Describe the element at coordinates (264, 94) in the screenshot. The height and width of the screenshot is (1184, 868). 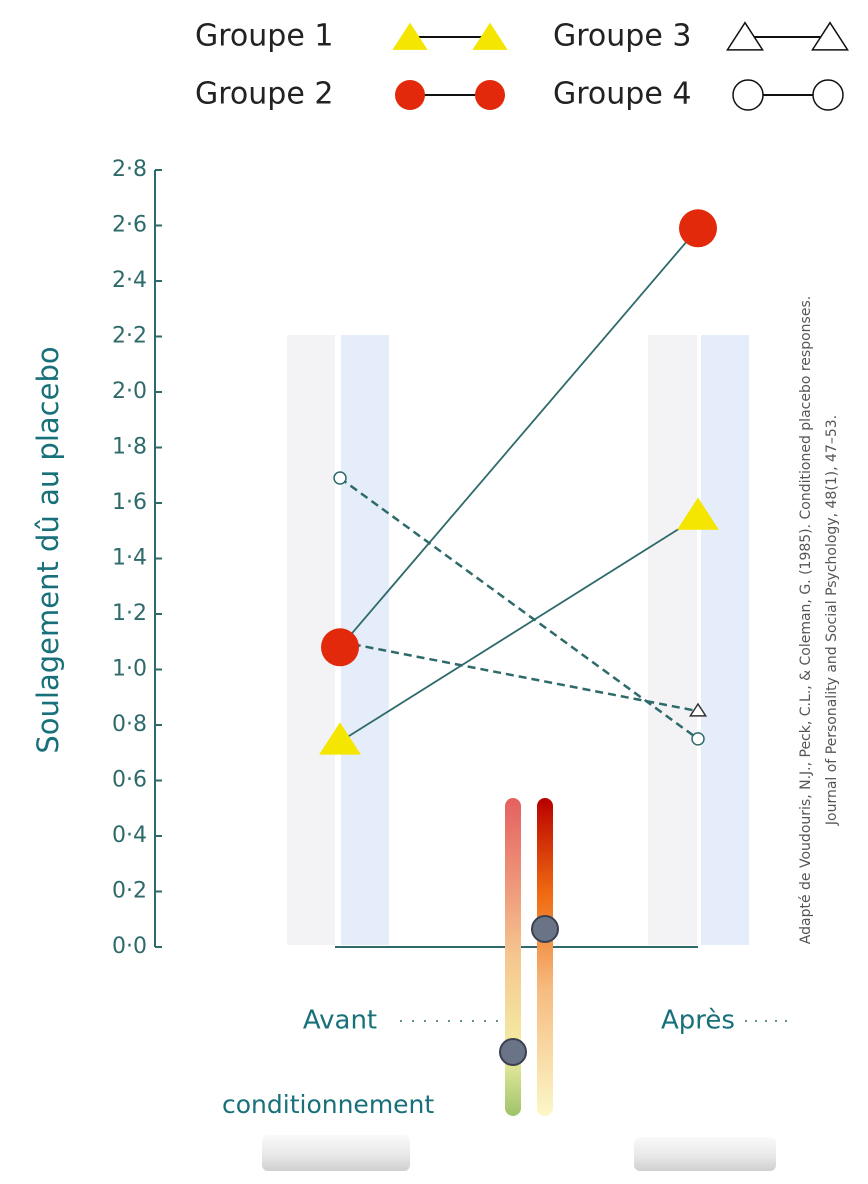
I see `legend-label: Groupe 2` at that location.